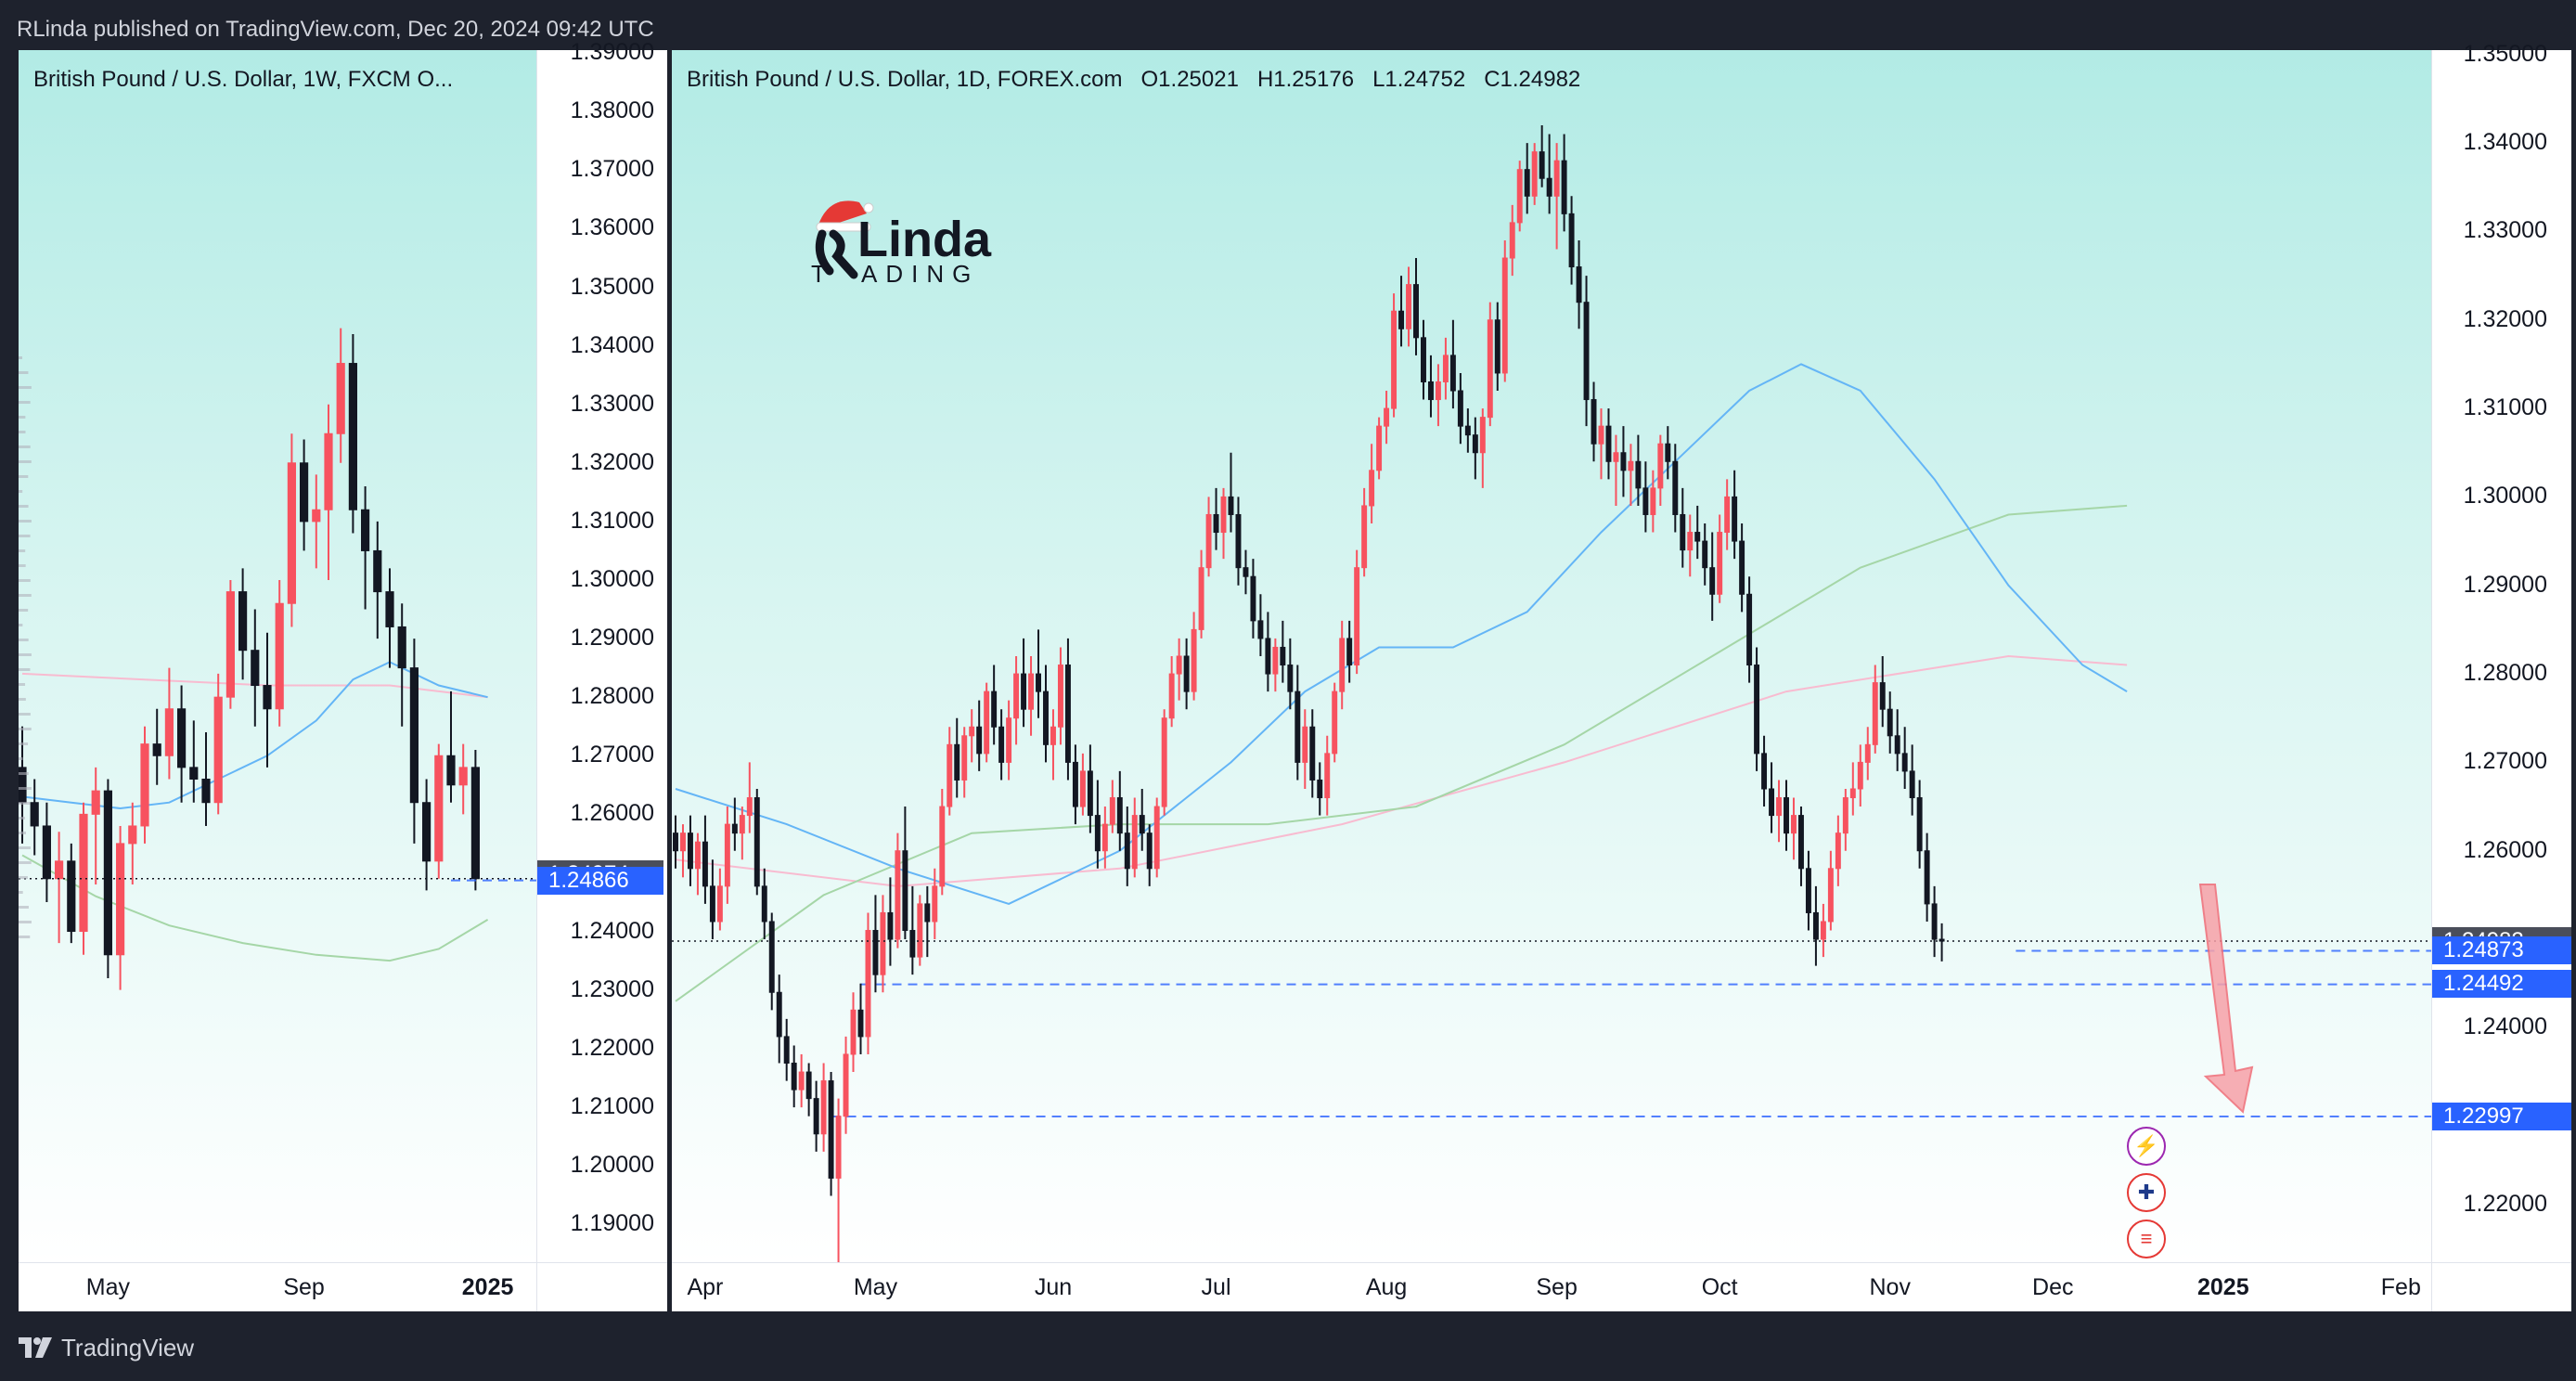 Image resolution: width=2576 pixels, height=1381 pixels. Describe the element at coordinates (1557, 1287) in the screenshot. I see `time-tick-label: Sep` at that location.